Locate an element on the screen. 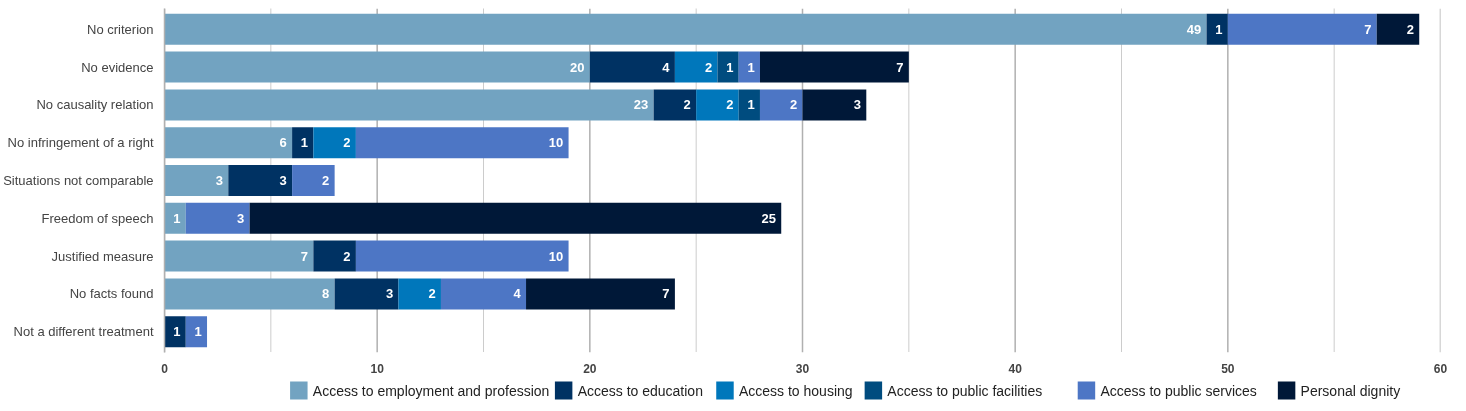 The image size is (1466, 411). data-label: 8 is located at coordinates (326, 294).